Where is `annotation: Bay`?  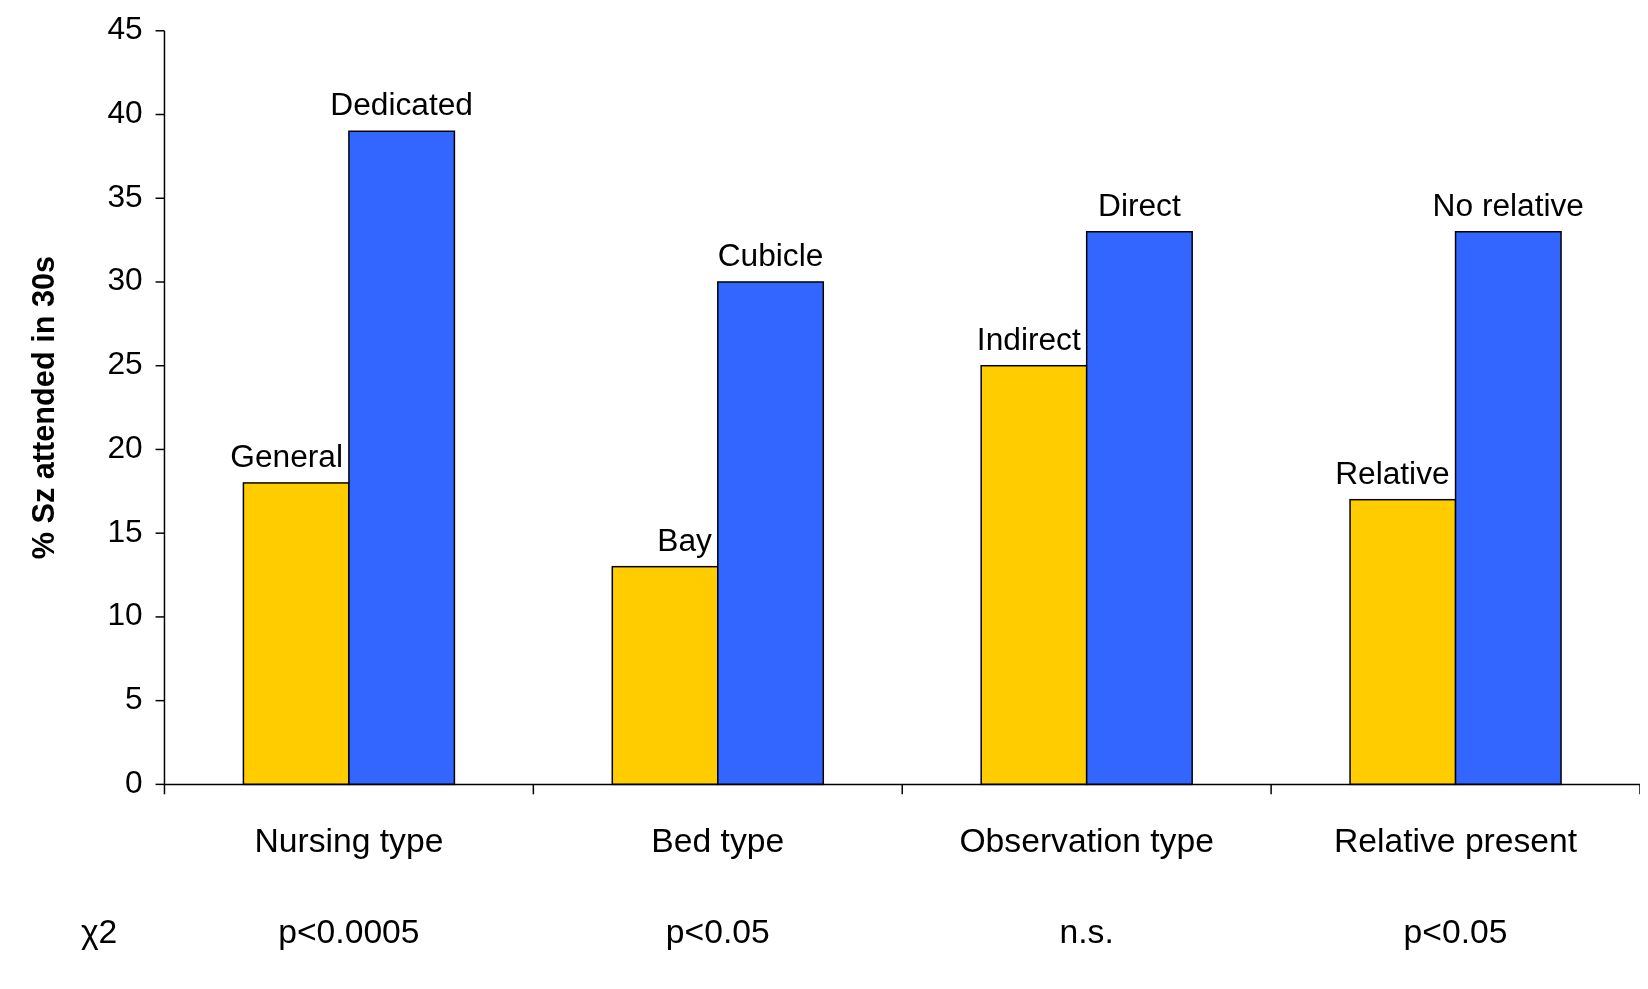
annotation: Bay is located at coordinates (685, 539).